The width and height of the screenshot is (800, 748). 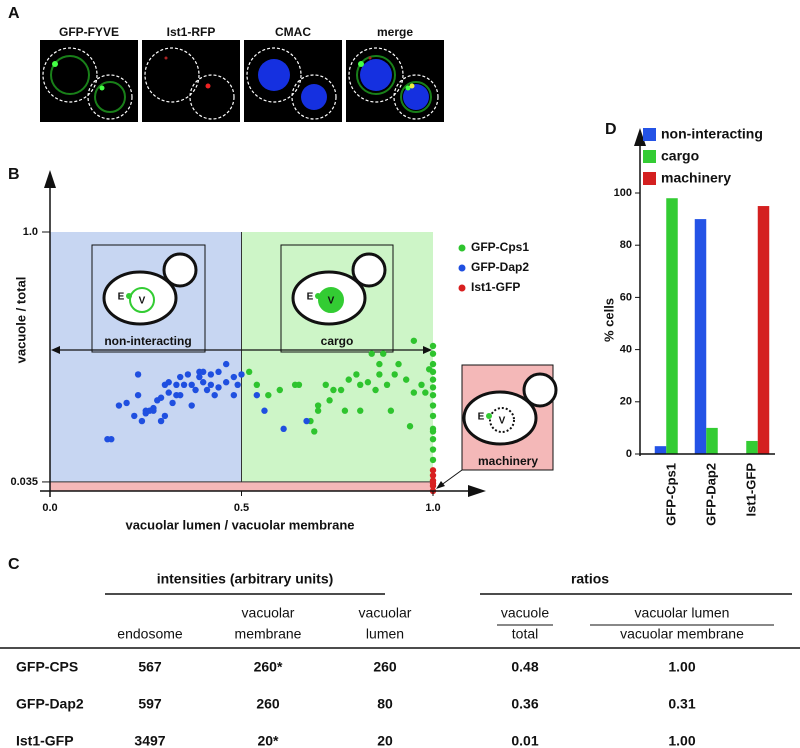 I want to click on channel-label: CMAC, so click(x=293, y=32).